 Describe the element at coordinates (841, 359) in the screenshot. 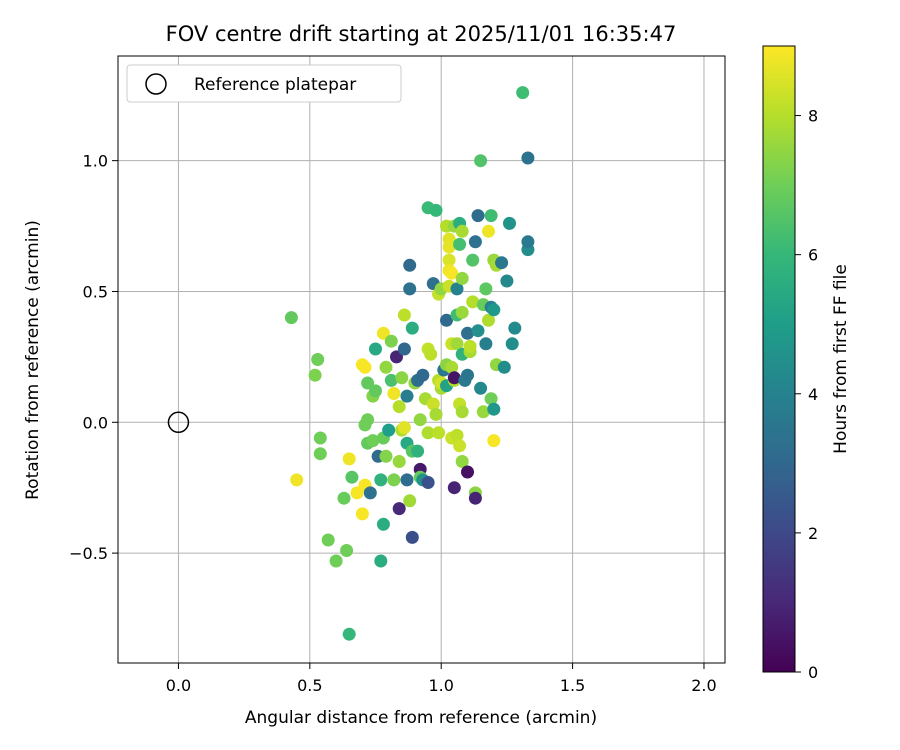

I see `colorbar-label: Hours from first FF file` at that location.